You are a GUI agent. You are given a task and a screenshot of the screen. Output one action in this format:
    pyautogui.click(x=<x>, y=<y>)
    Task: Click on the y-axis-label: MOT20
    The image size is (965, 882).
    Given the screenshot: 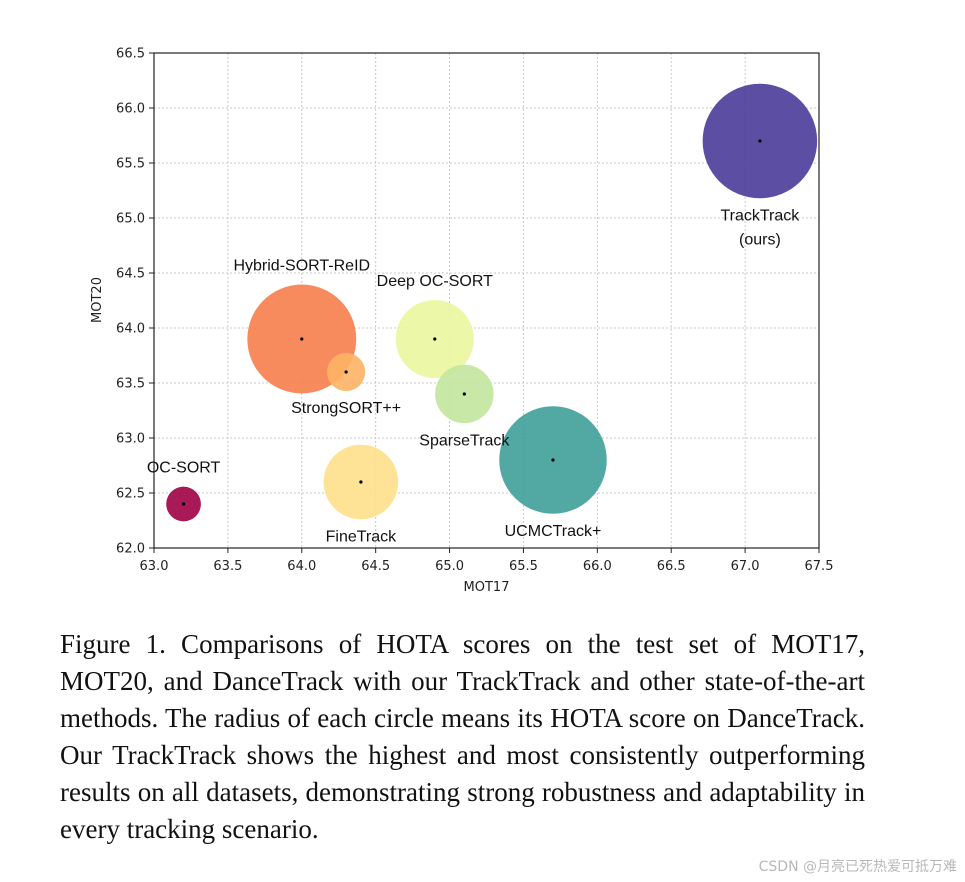 What is the action you would take?
    pyautogui.click(x=97, y=300)
    